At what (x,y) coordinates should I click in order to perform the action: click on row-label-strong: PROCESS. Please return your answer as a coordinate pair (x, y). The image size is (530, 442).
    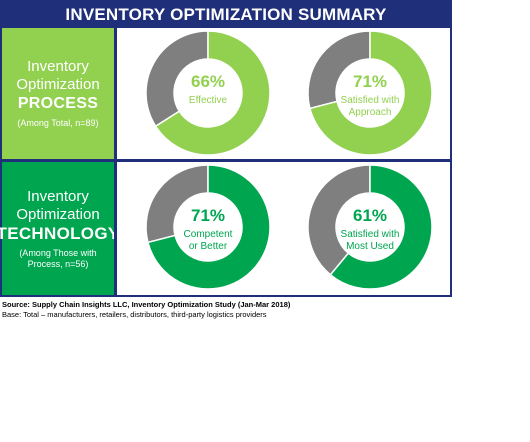
    Looking at the image, I should click on (58, 103).